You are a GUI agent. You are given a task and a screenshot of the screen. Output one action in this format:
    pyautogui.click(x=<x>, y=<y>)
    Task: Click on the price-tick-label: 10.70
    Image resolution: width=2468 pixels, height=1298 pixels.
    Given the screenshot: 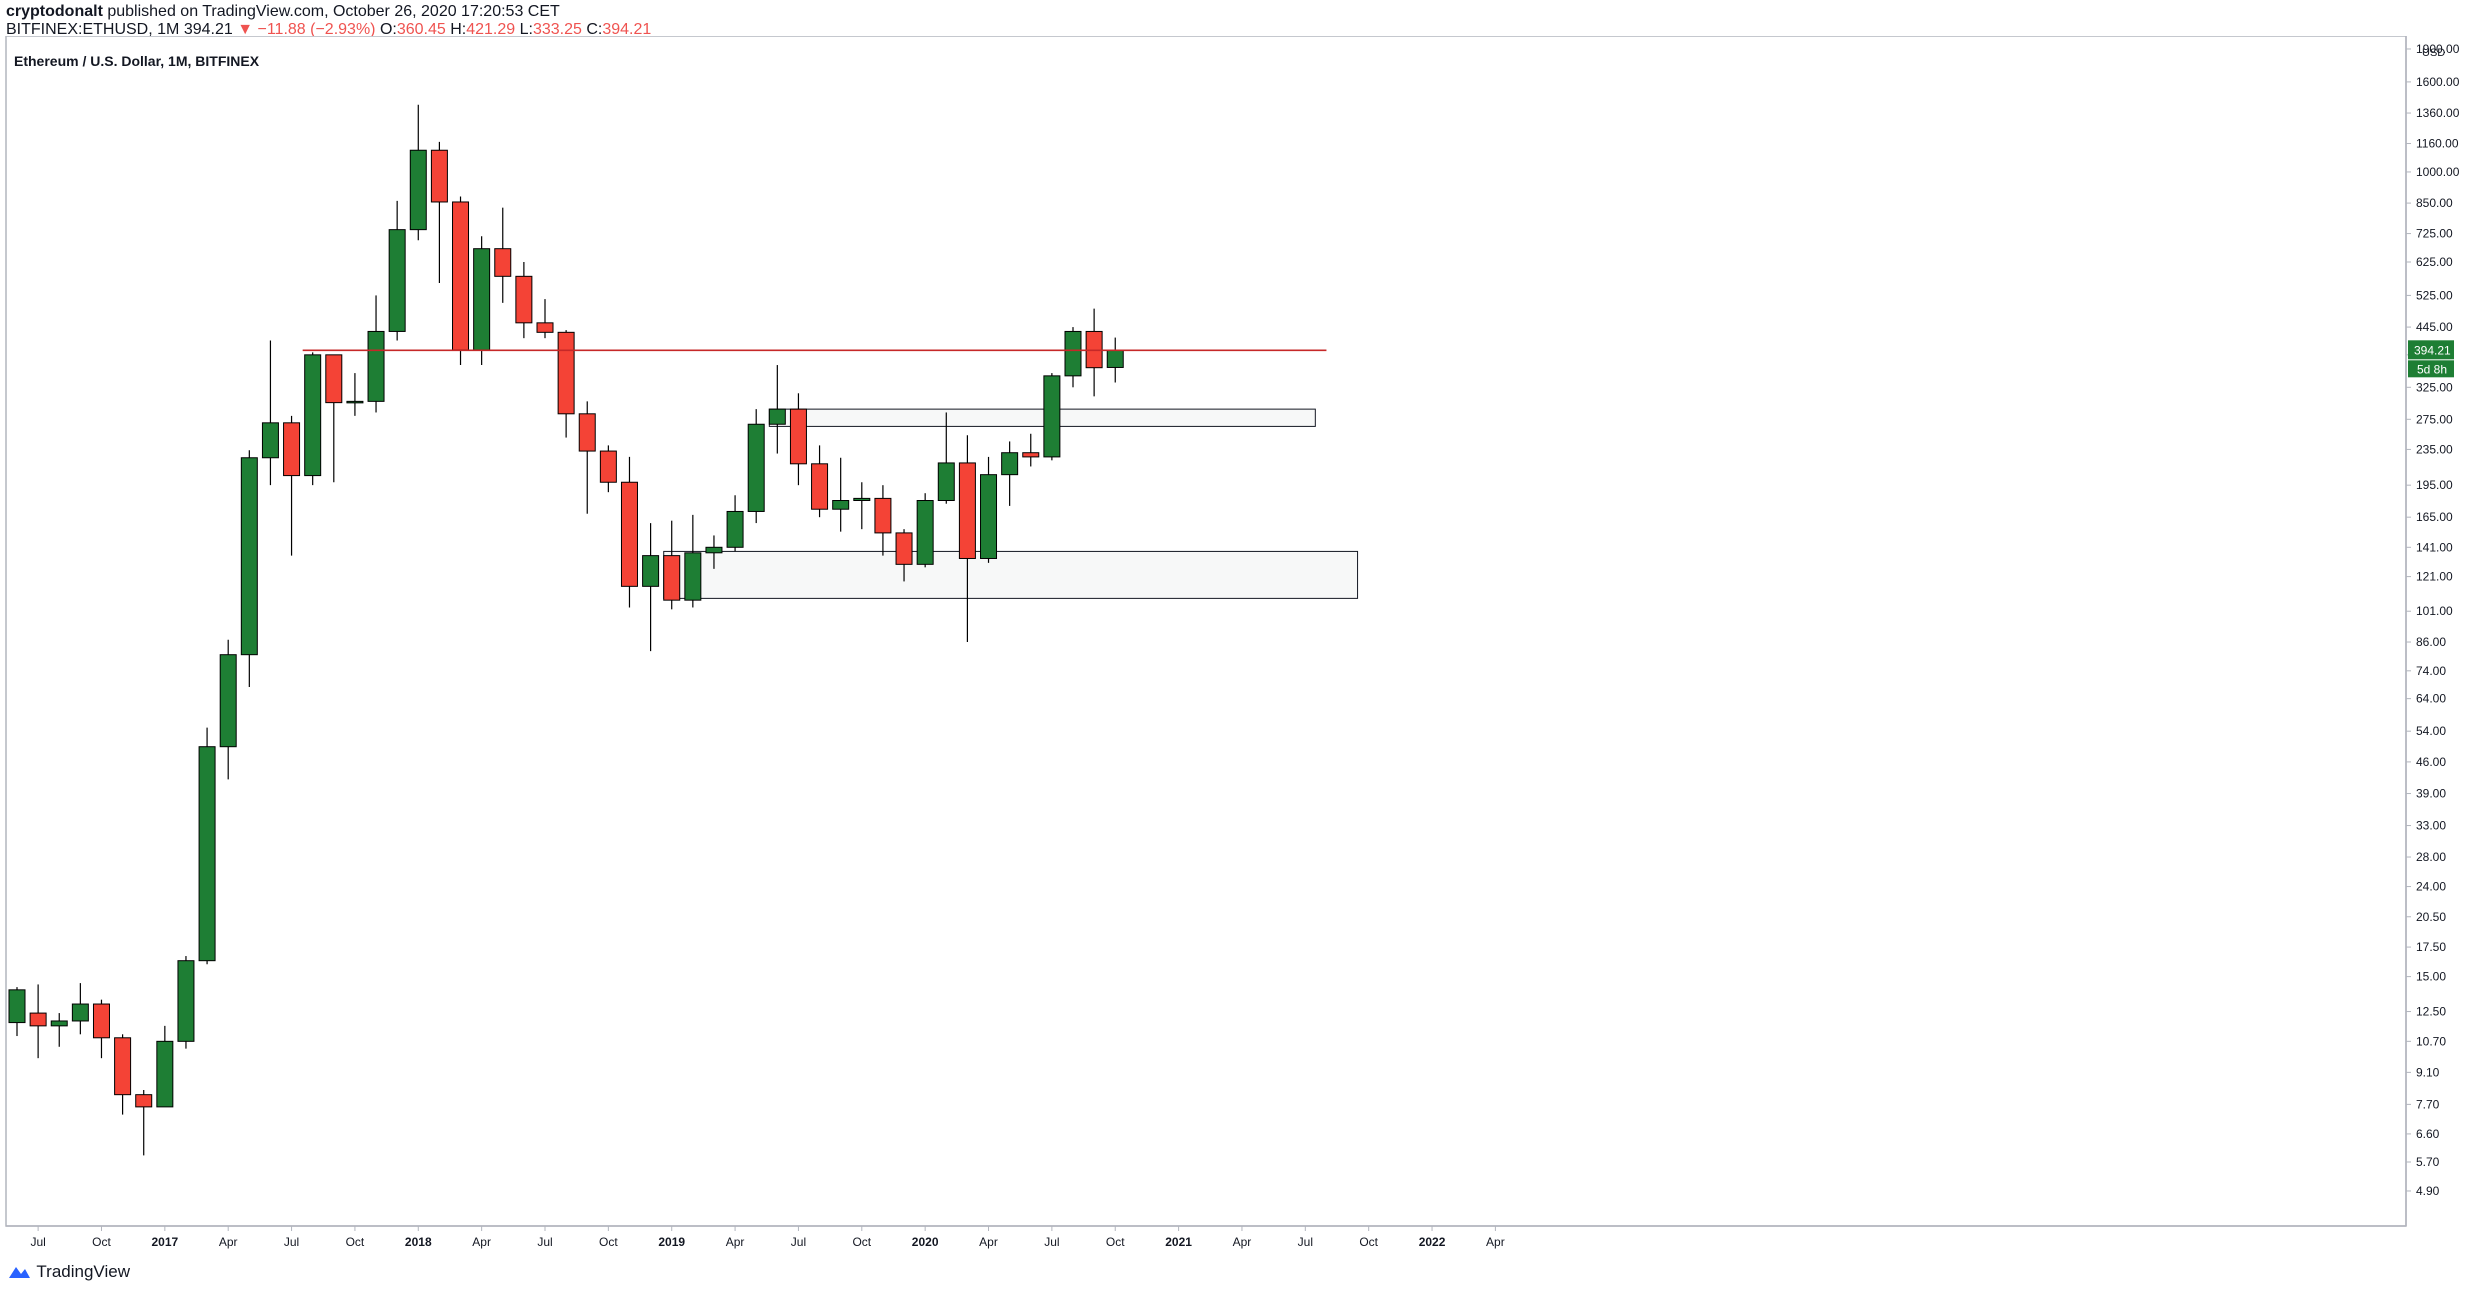 What is the action you would take?
    pyautogui.click(x=2431, y=1041)
    